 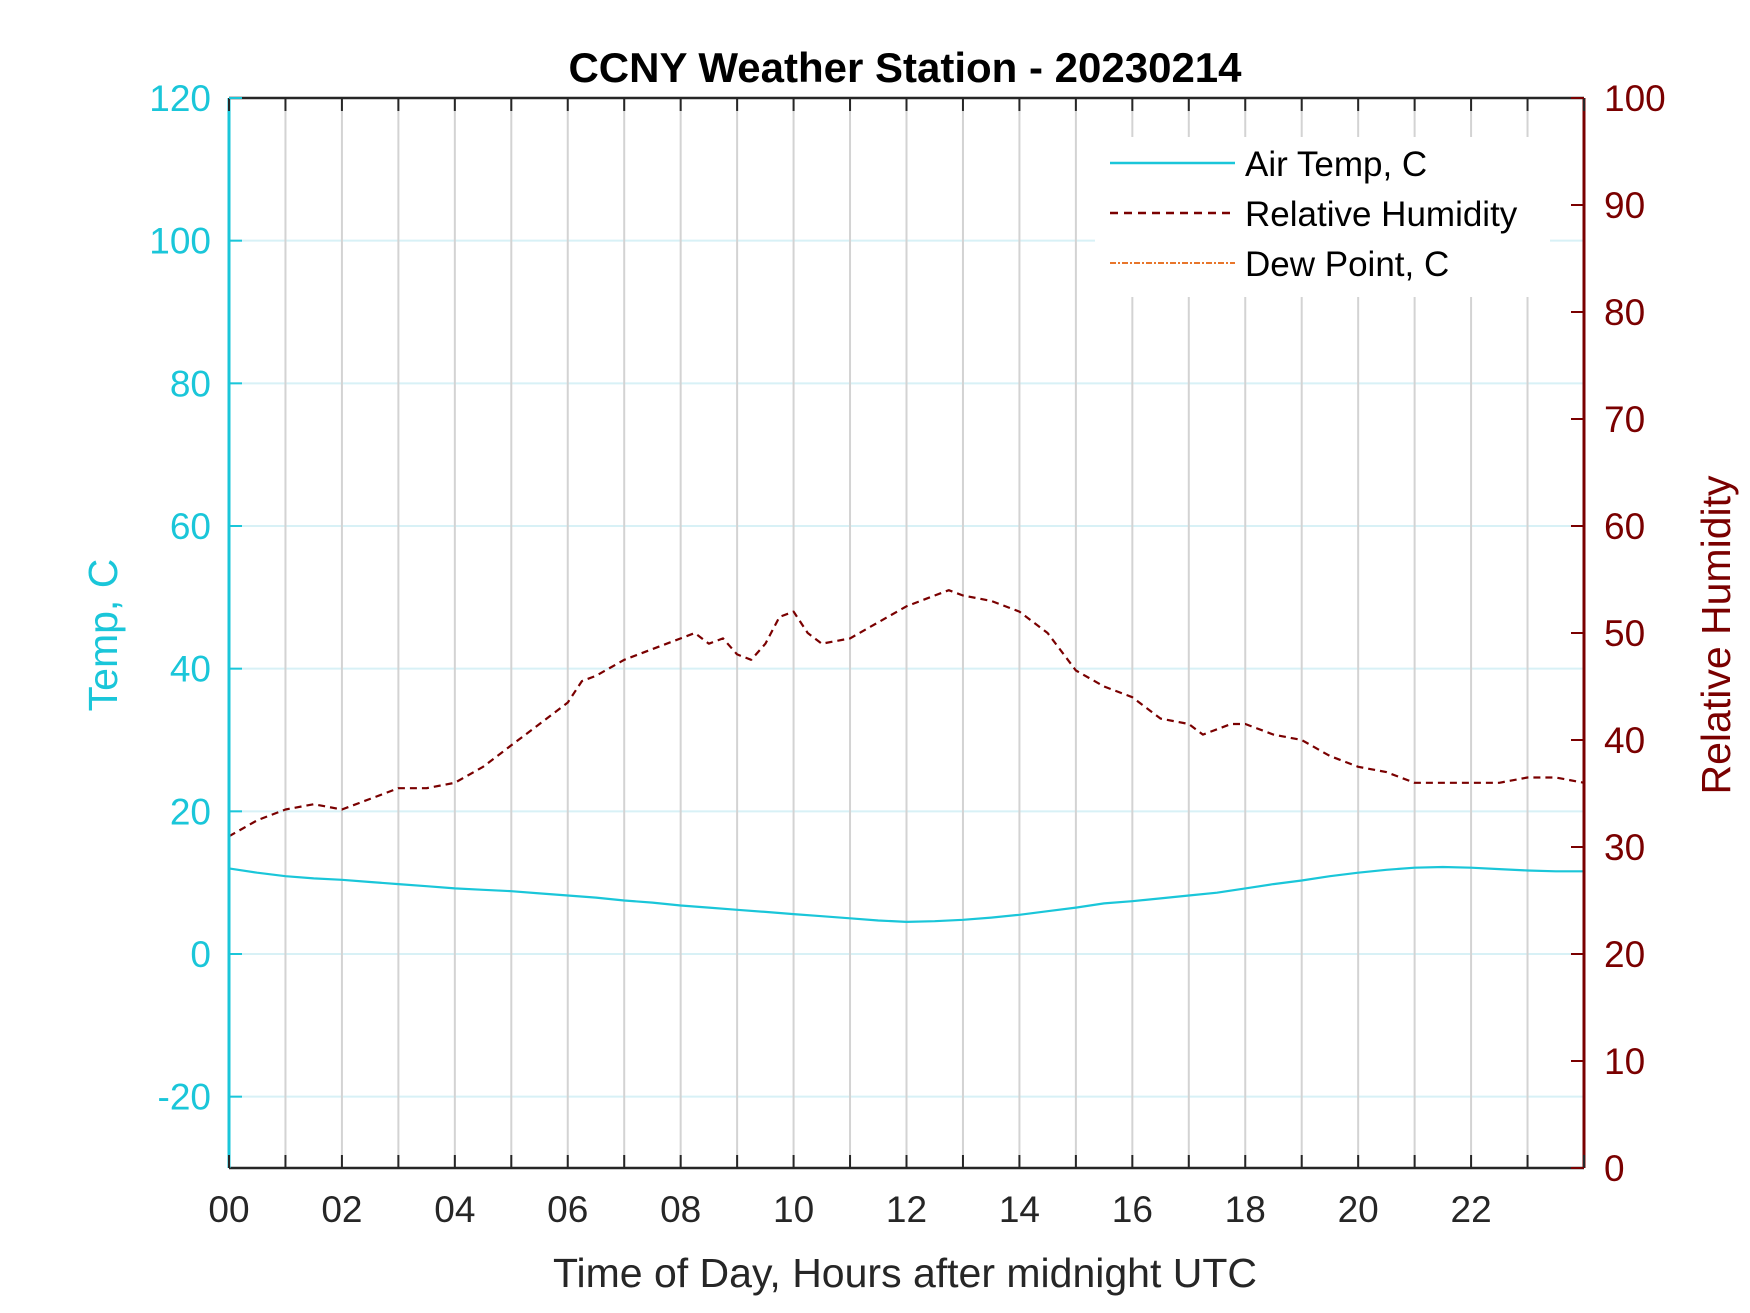 What do you see at coordinates (1624, 1061) in the screenshot?
I see `right-tick-label: 10` at bounding box center [1624, 1061].